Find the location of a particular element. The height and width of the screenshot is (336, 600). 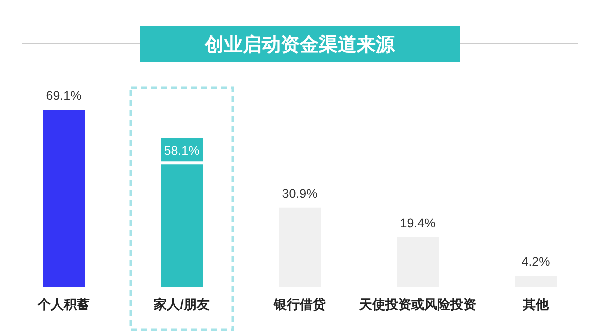

data-label: 4.2% is located at coordinates (536, 262).